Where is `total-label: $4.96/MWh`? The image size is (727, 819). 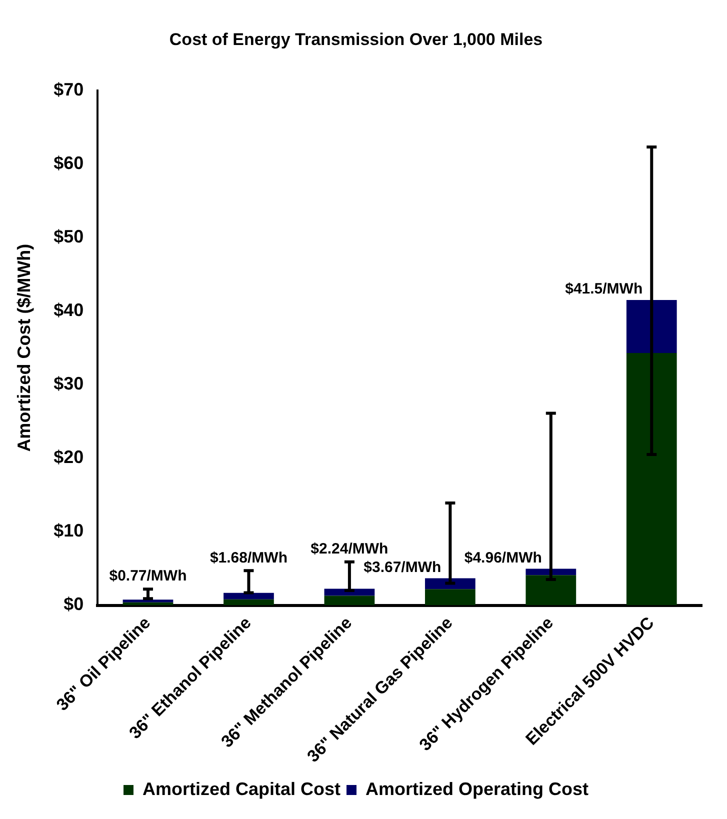
total-label: $4.96/MWh is located at coordinates (503, 557).